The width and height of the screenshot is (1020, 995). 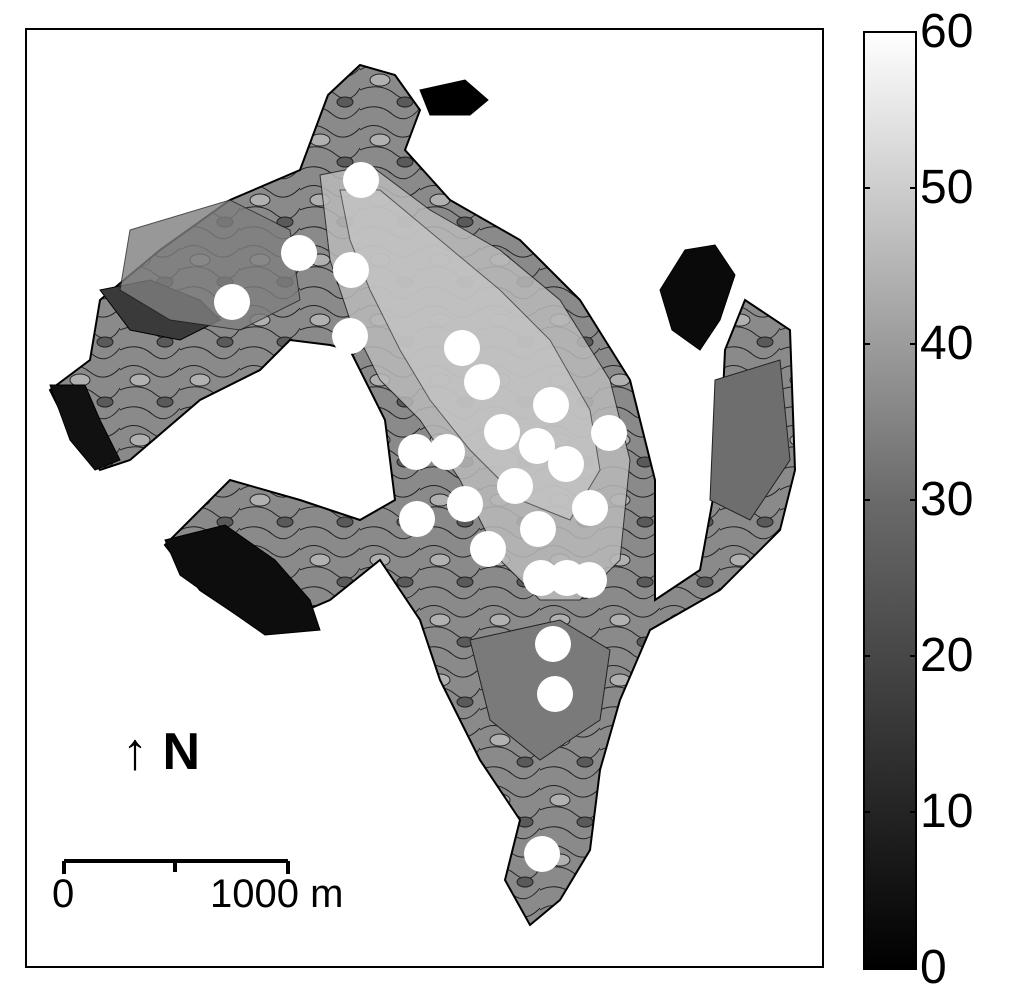 What do you see at coordinates (85, 427) in the screenshot?
I see `dark-patch-w` at bounding box center [85, 427].